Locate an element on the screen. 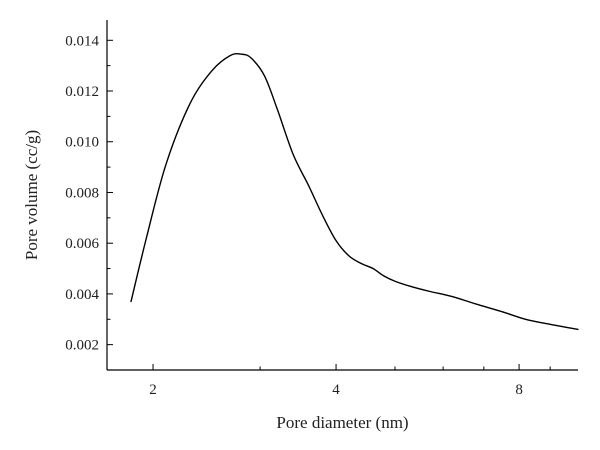 The image size is (600, 450). y-tick-label: 0.002 is located at coordinates (82, 346).